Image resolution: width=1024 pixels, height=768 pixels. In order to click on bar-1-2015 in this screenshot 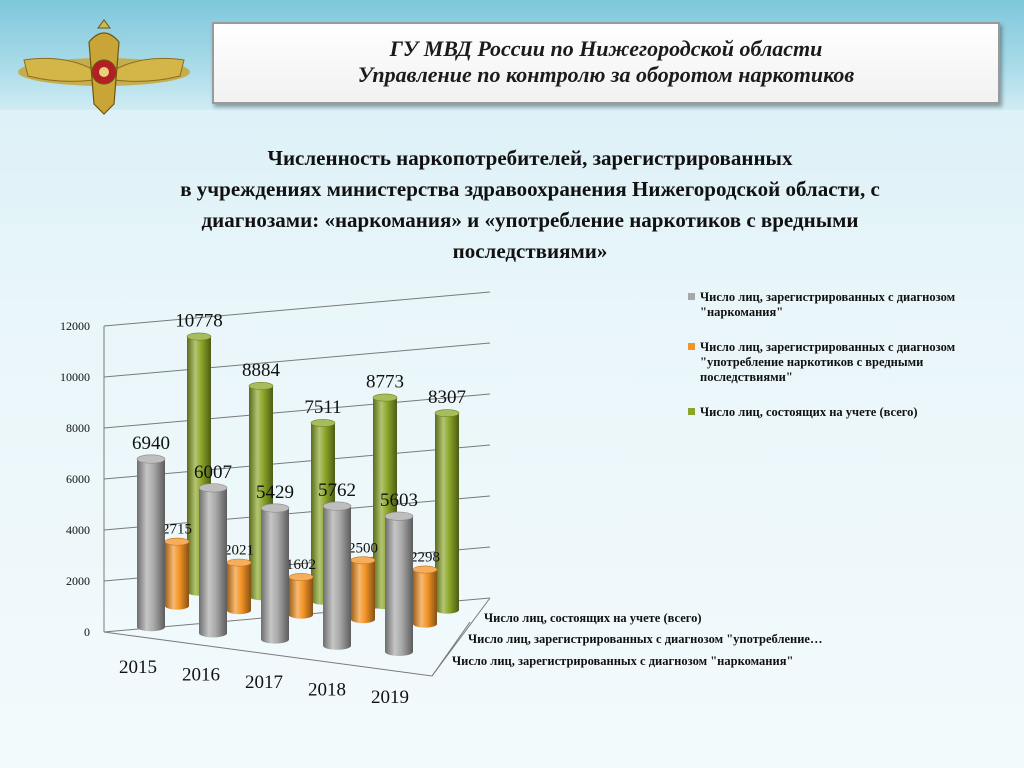, I will do `click(177, 575)`.